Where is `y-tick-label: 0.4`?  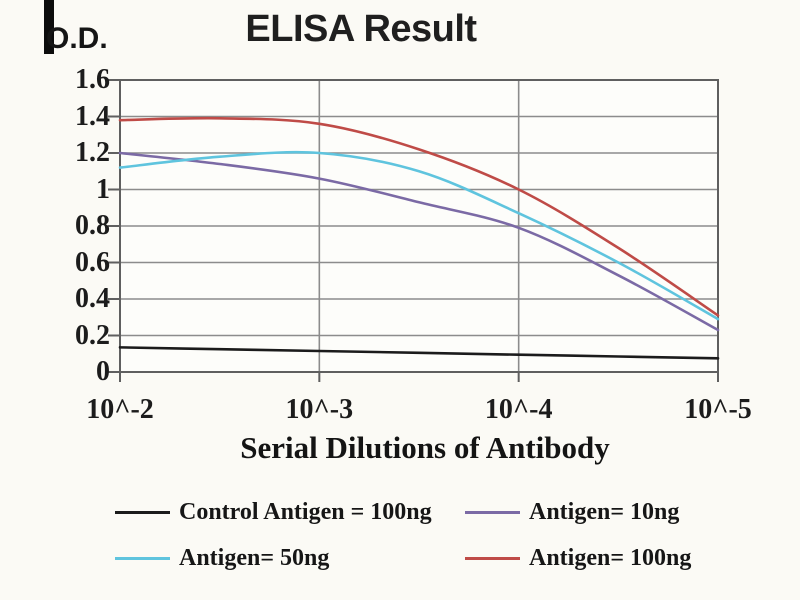 y-tick-label: 0.4 is located at coordinates (92, 298).